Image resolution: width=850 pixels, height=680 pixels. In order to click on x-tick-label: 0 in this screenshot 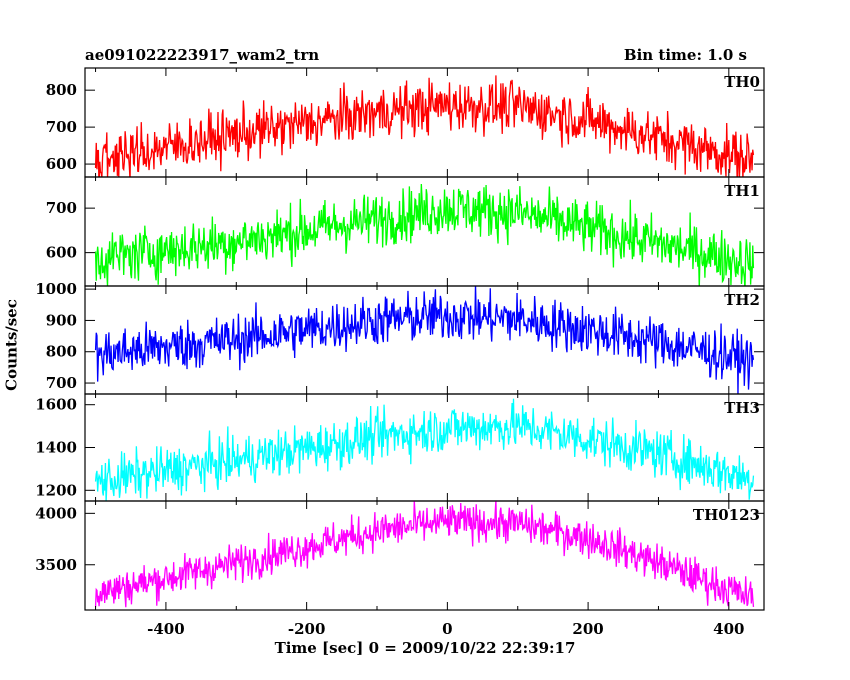, I will do `click(447, 629)`.